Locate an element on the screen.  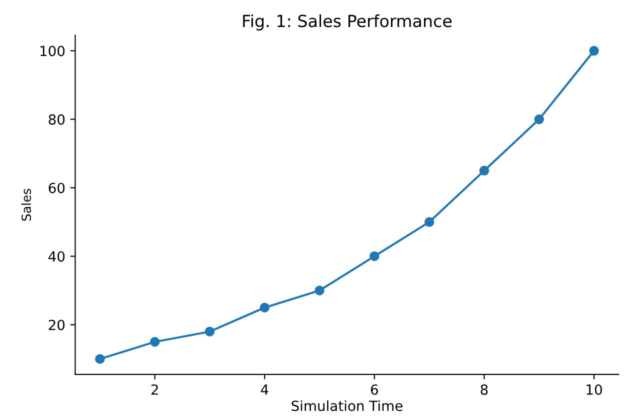
x-tick-label: 8 is located at coordinates (484, 389).